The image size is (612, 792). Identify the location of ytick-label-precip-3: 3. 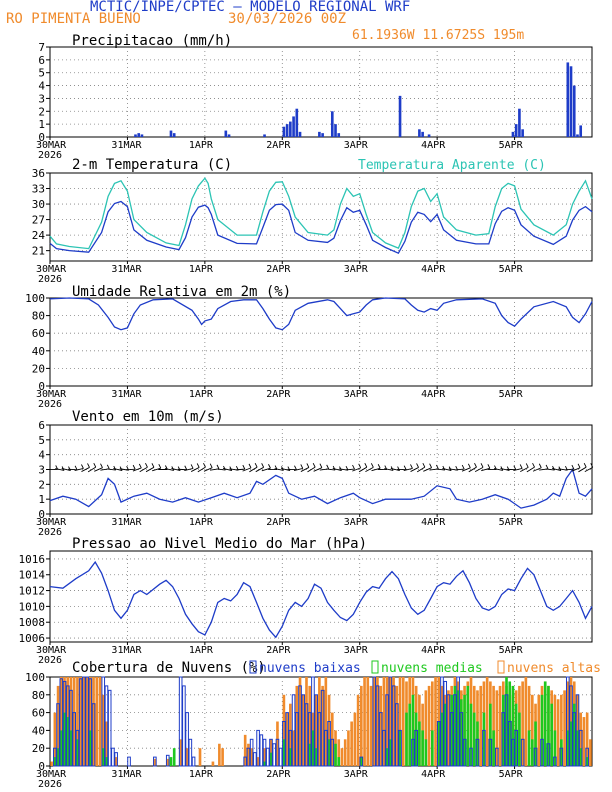
(41, 98).